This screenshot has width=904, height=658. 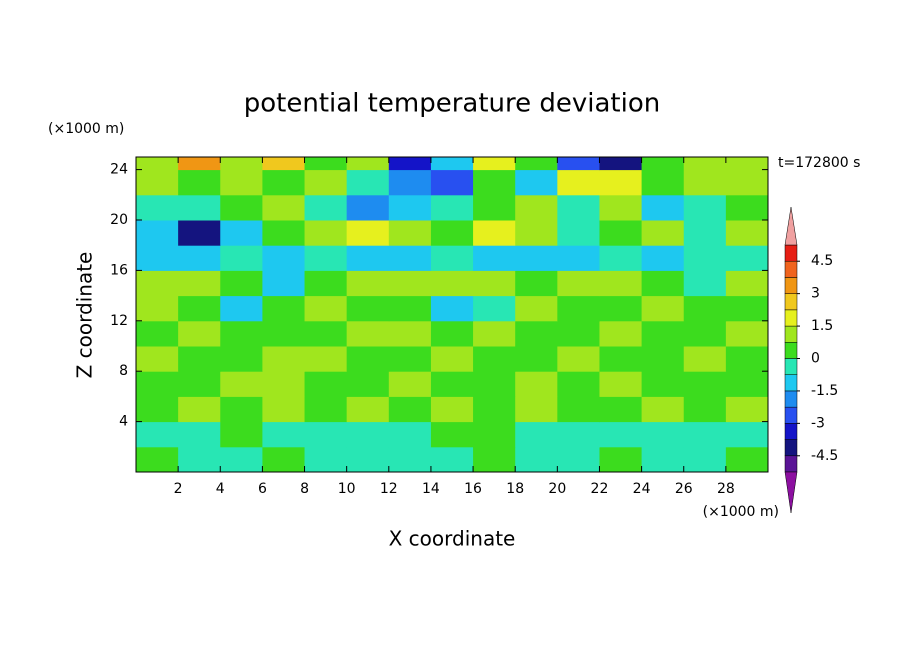 I want to click on y-tick-label: 24, so click(x=119, y=170).